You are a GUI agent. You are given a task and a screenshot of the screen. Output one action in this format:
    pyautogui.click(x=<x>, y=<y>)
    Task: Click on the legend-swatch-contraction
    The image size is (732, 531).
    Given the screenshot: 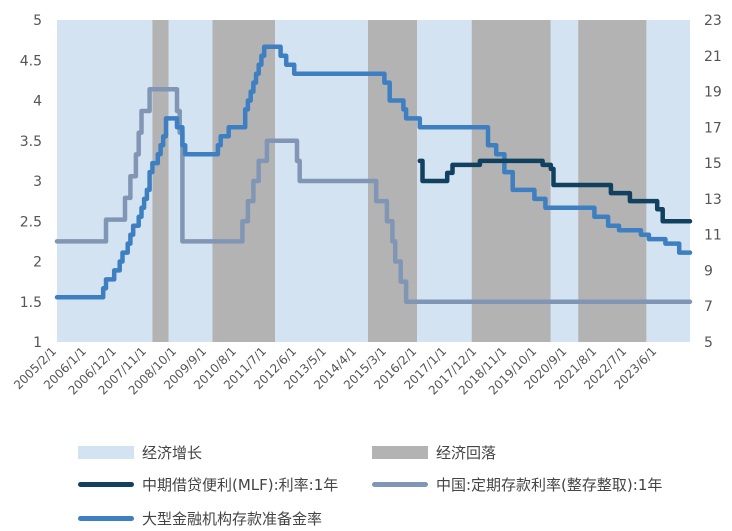 What is the action you would take?
    pyautogui.click(x=400, y=452)
    